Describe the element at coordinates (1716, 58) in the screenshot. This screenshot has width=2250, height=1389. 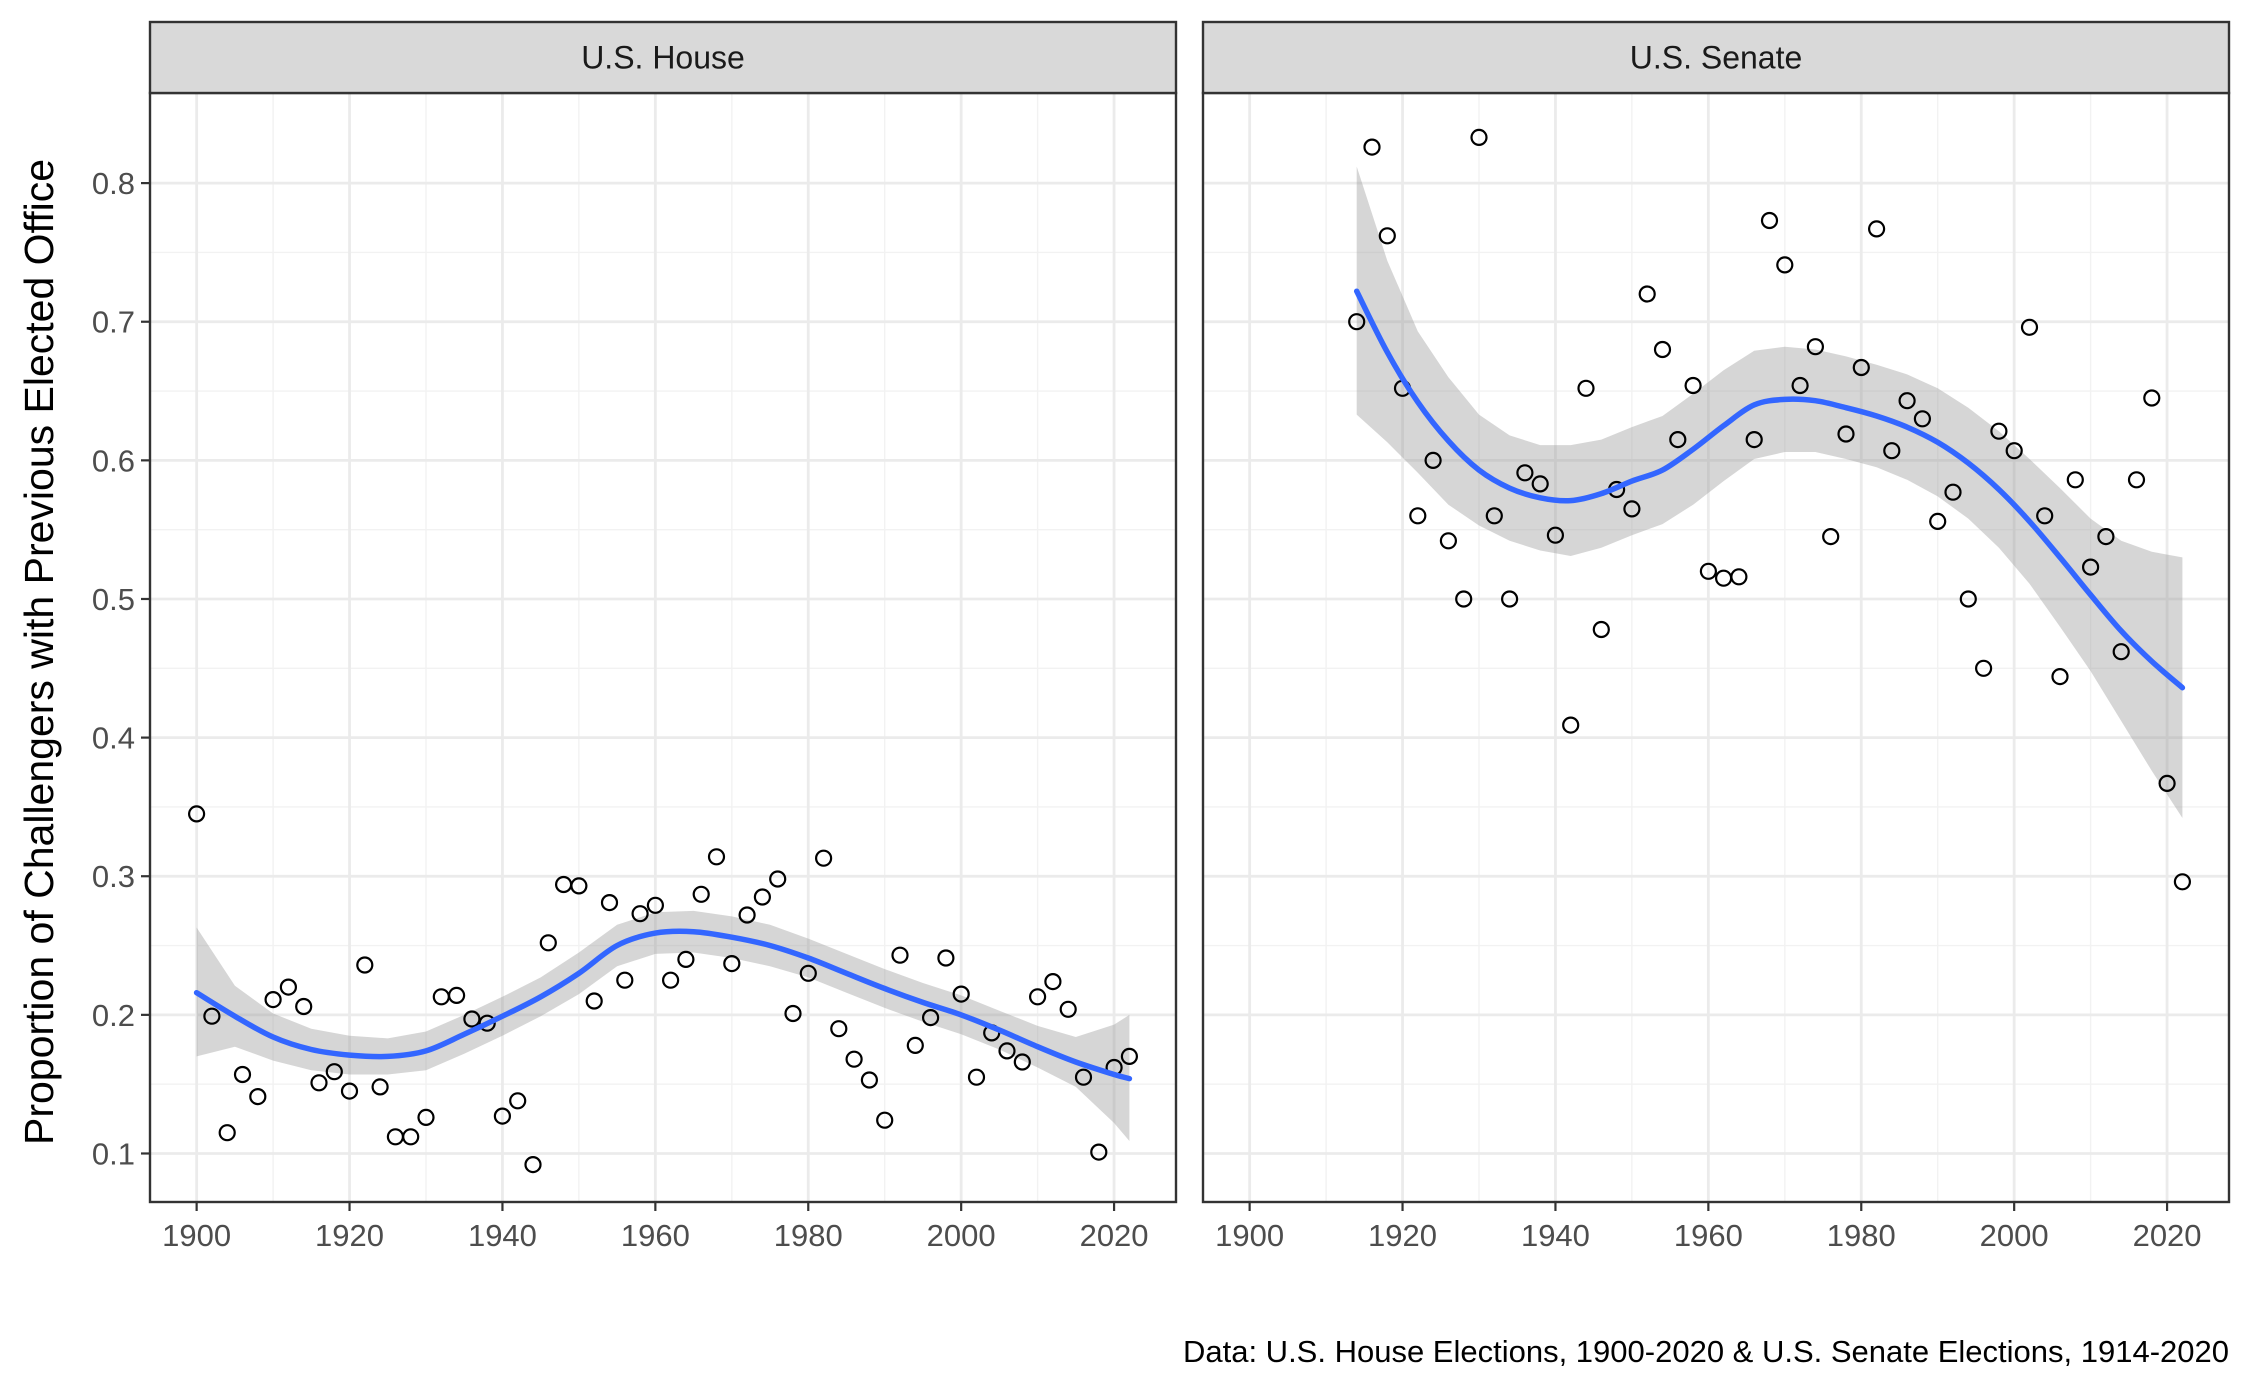
I see `facet-title: U.S. Senate` at that location.